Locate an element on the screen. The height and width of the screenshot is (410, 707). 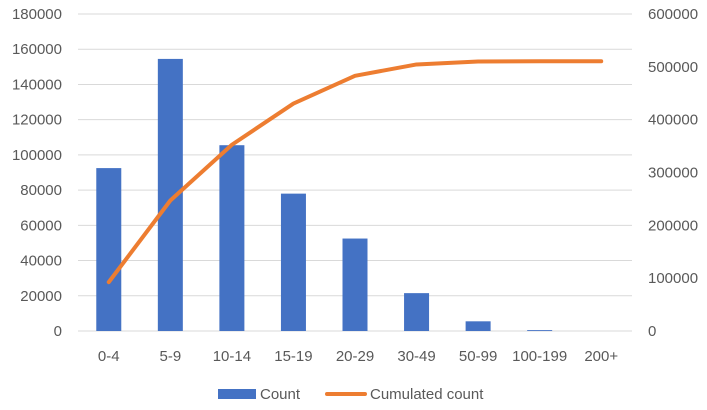
right-axis-tick-label: 200000 is located at coordinates (673, 225).